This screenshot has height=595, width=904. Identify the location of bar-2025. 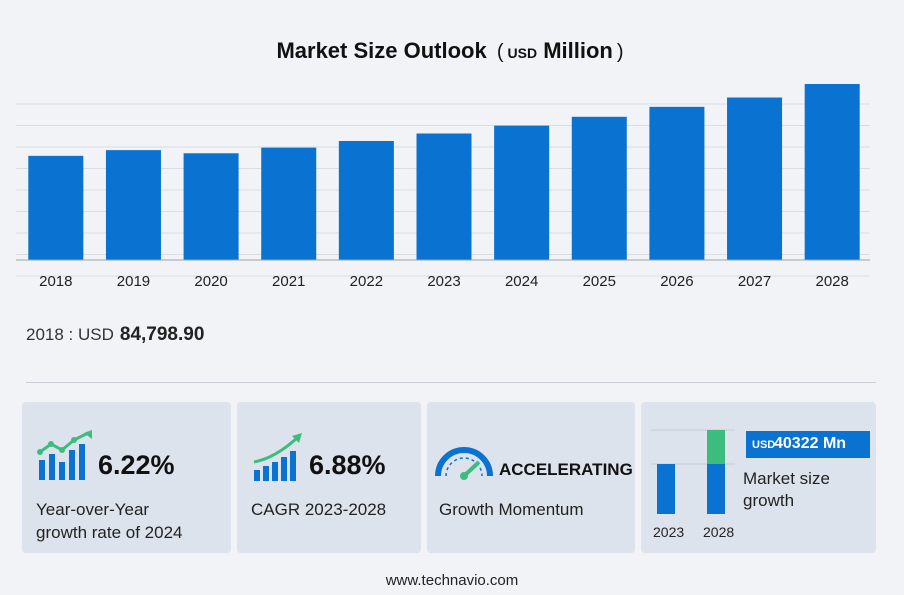
(599, 188).